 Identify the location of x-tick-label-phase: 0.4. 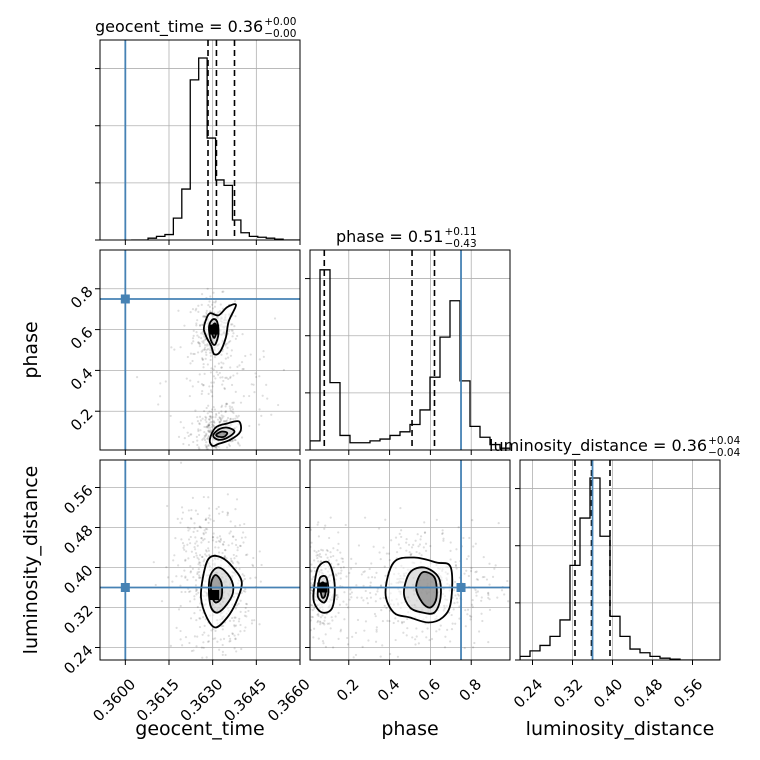
(389, 690).